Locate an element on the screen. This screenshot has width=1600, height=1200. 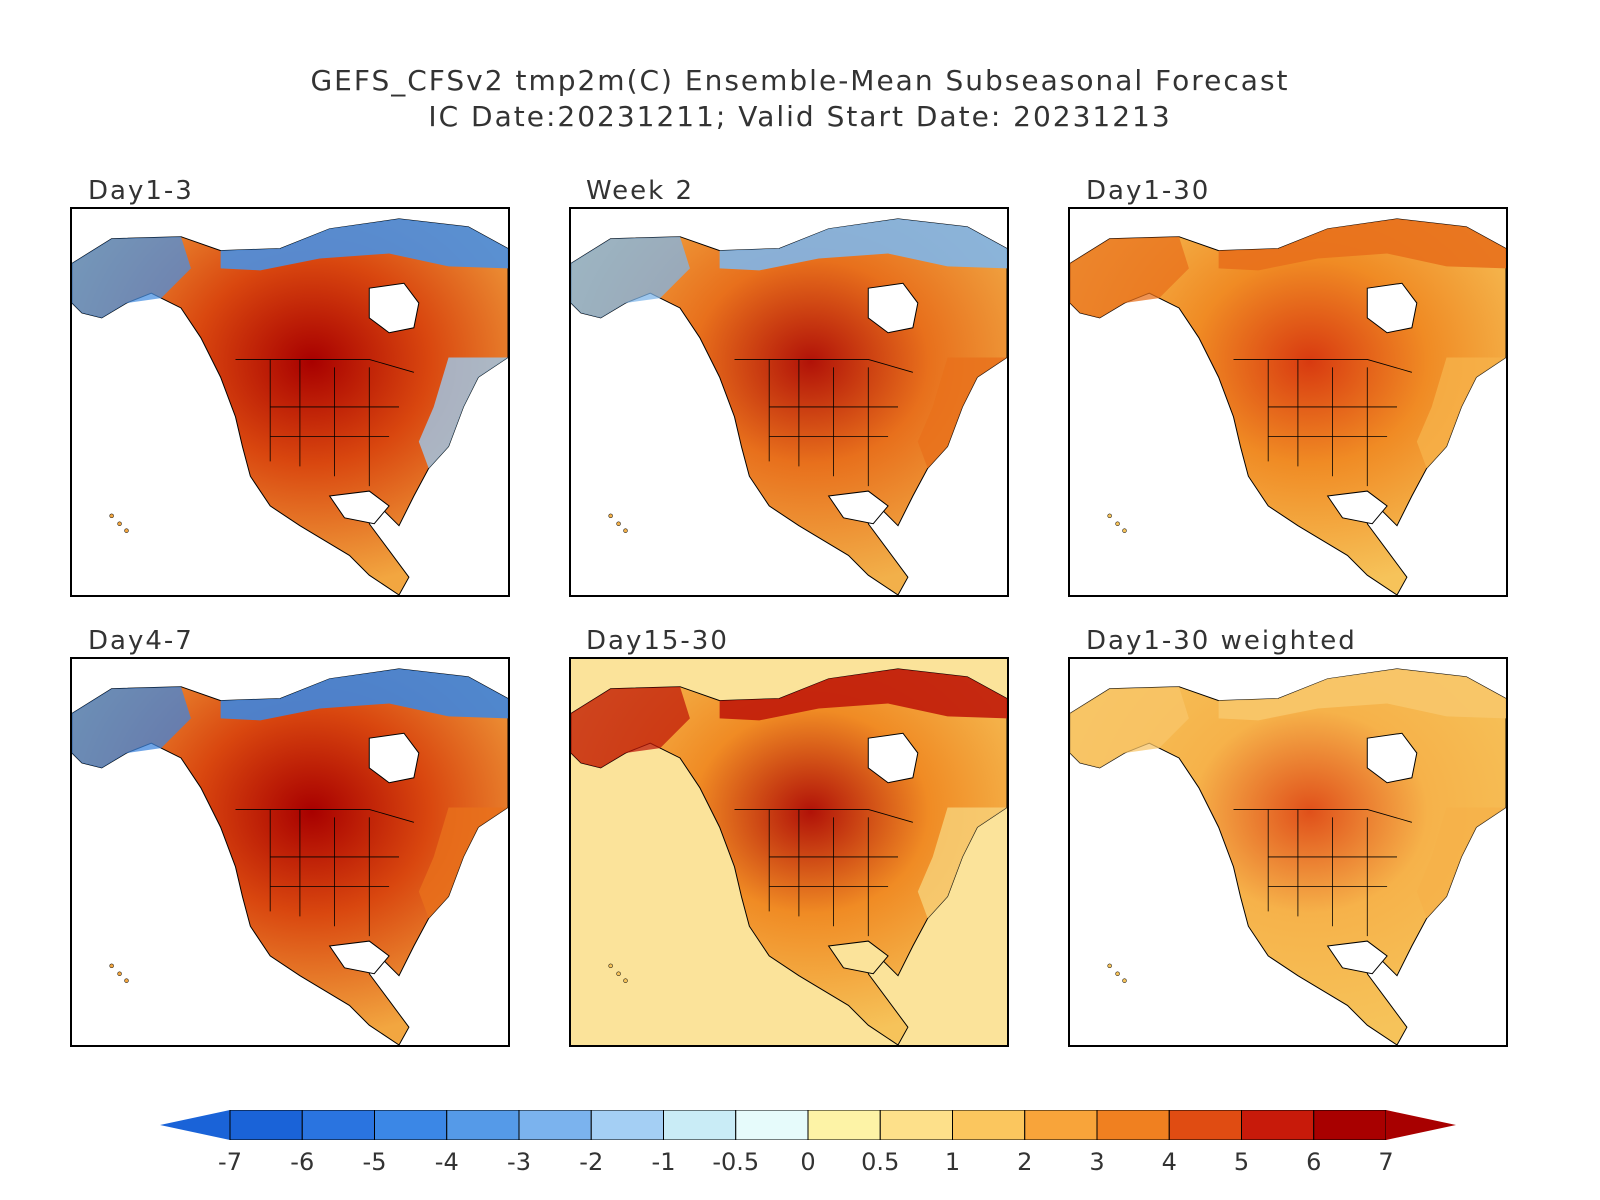
colorbar is located at coordinates (808, 1125).